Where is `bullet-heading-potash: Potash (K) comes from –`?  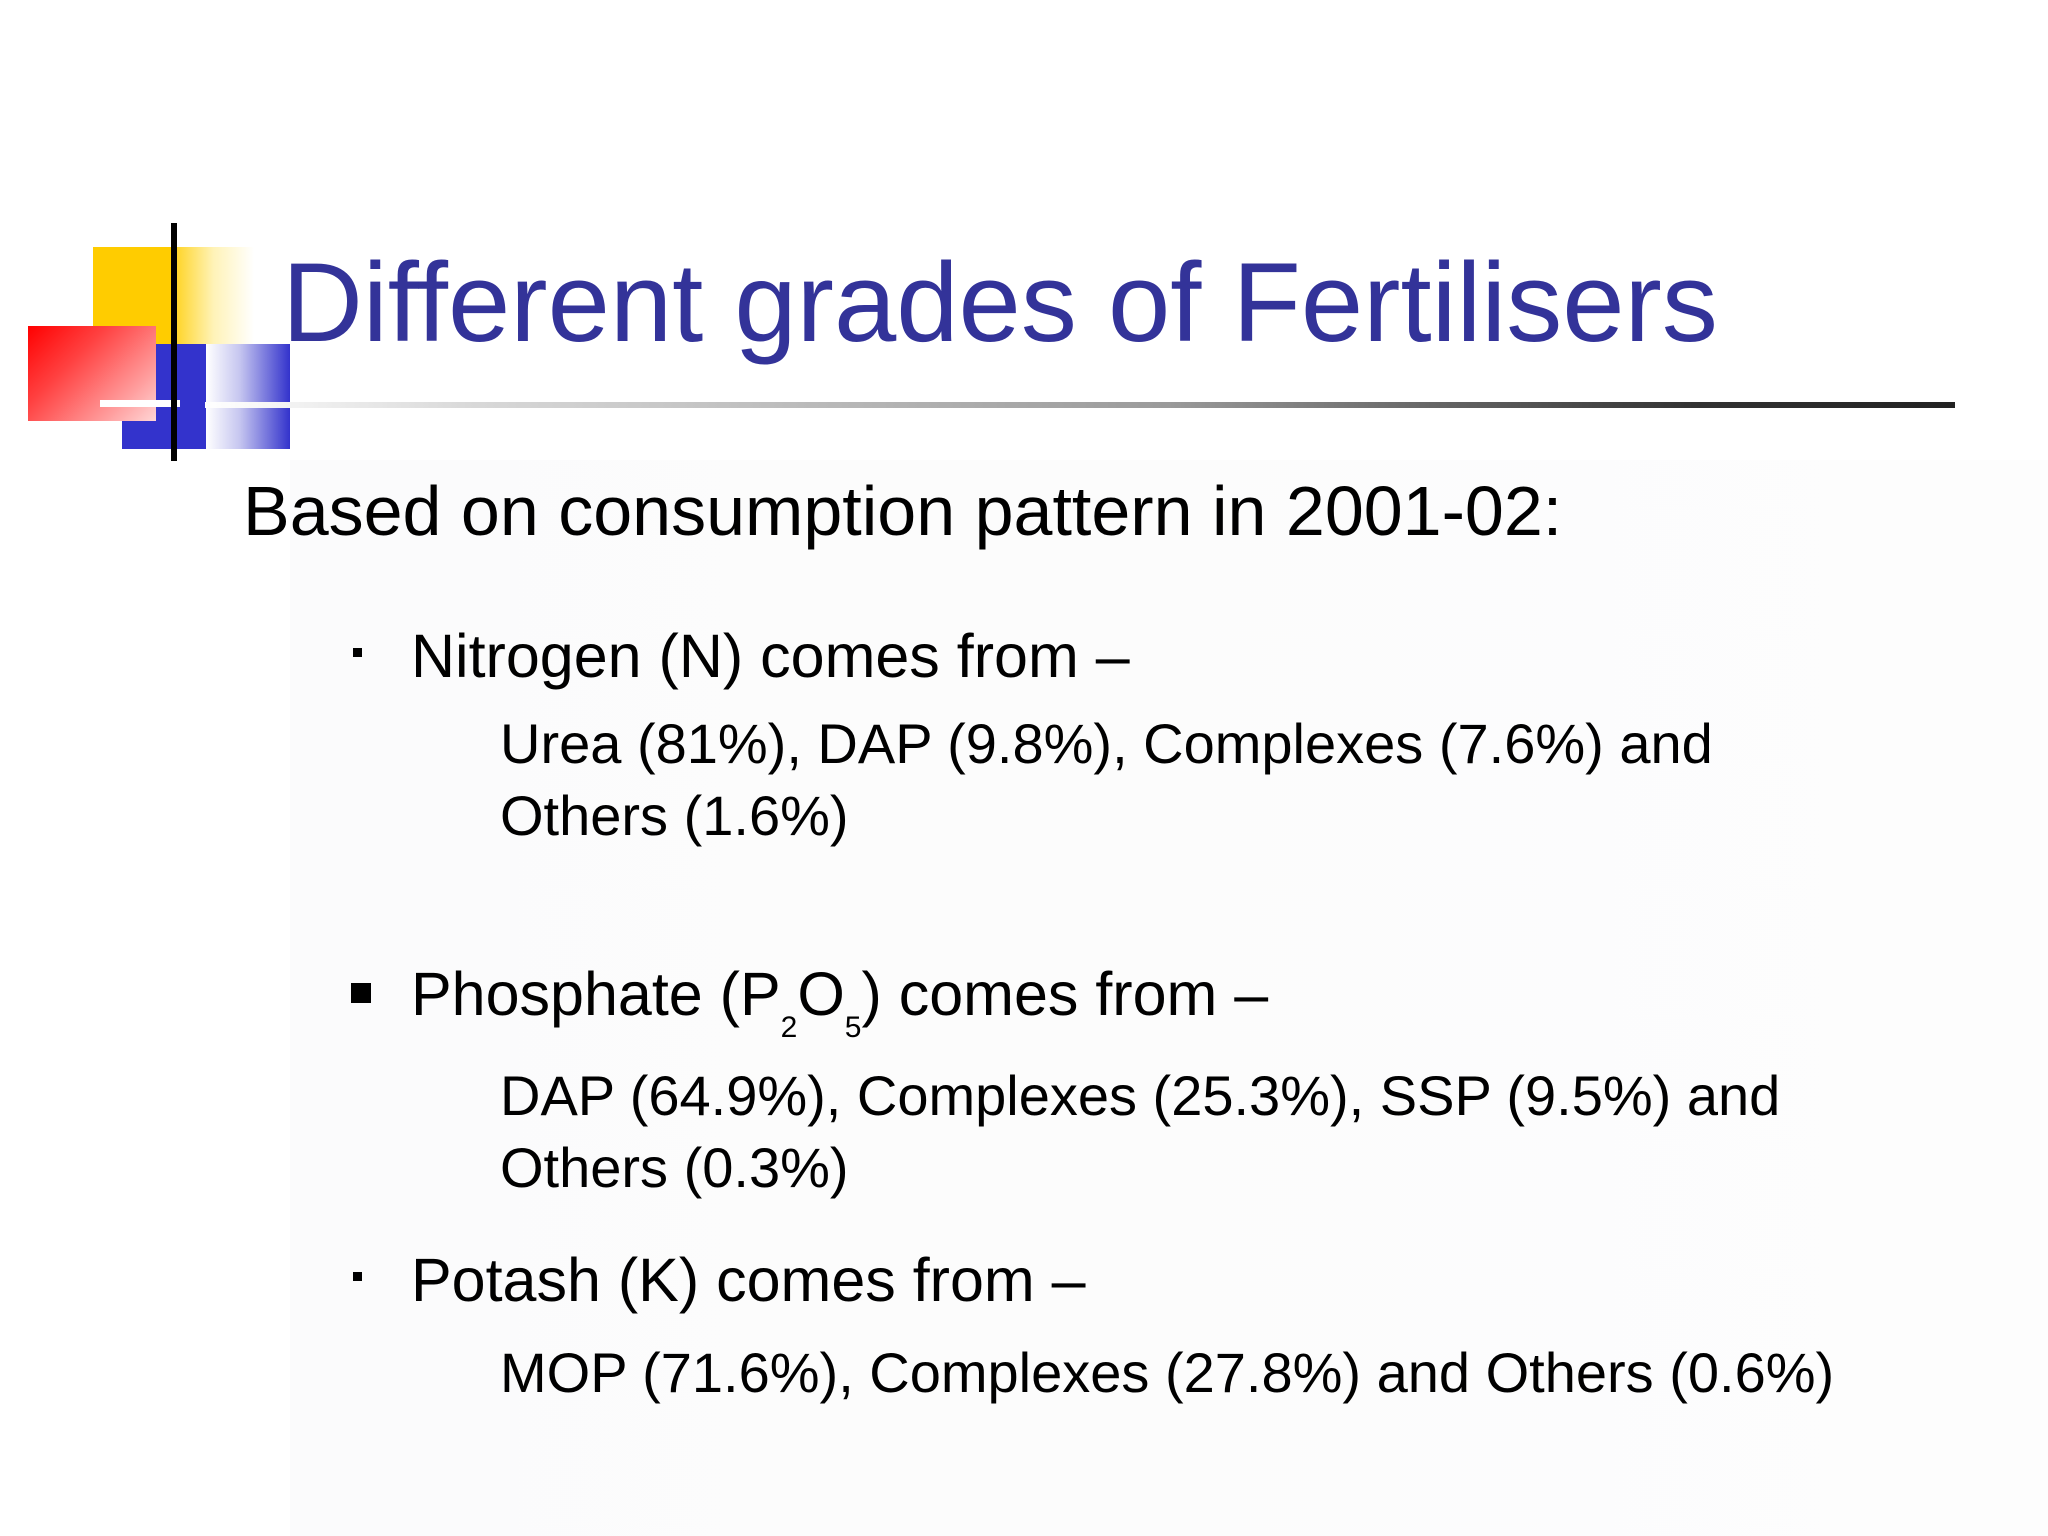
bullet-heading-potash: Potash (K) comes from – is located at coordinates (748, 1280).